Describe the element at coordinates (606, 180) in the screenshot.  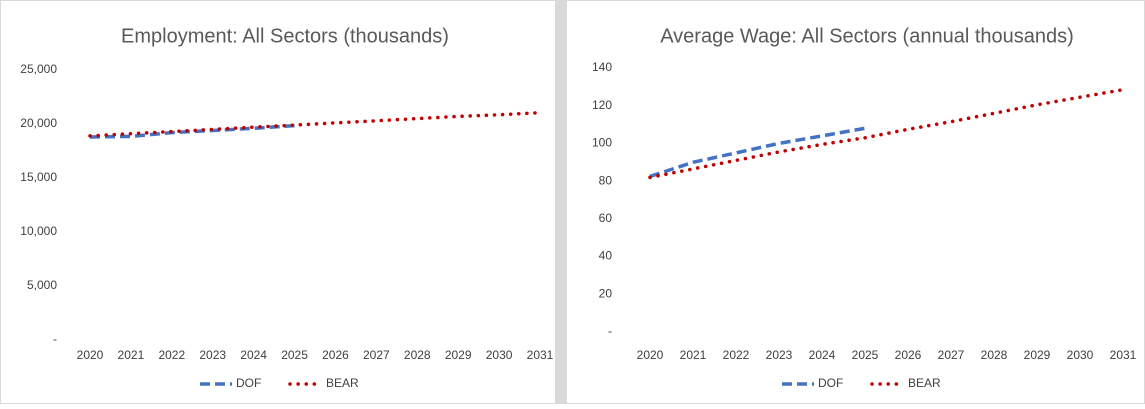
I see `y-tick-label: 80` at that location.